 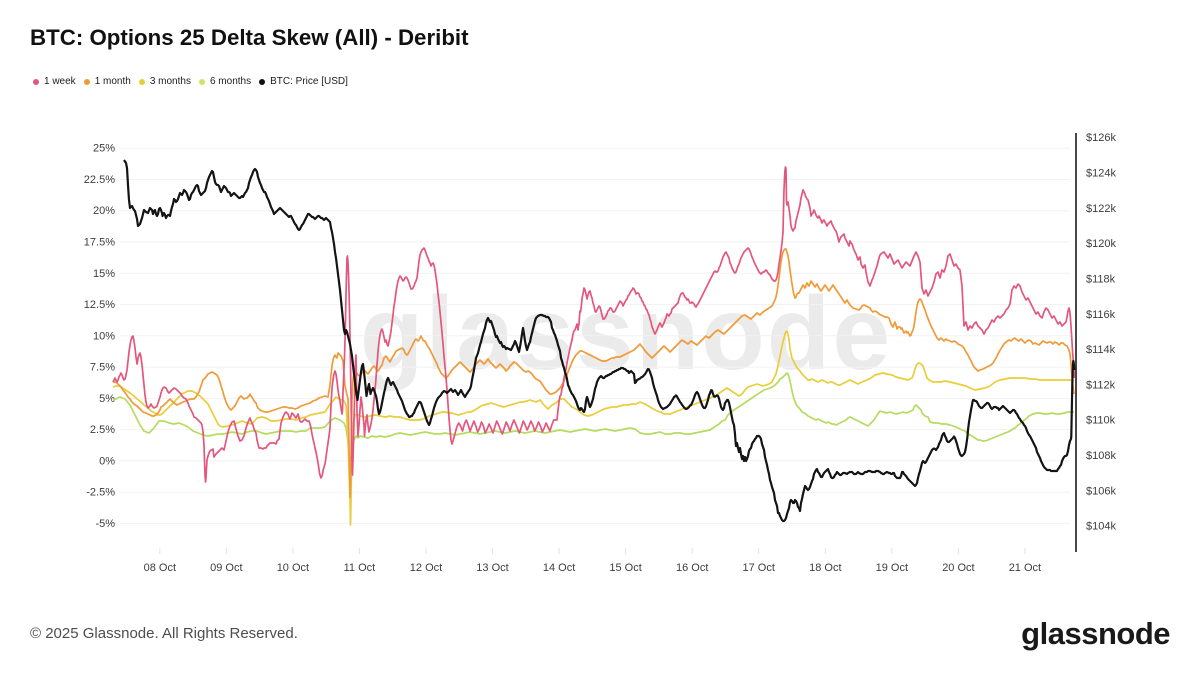 I want to click on svg-text: $120k, so click(x=1101, y=244).